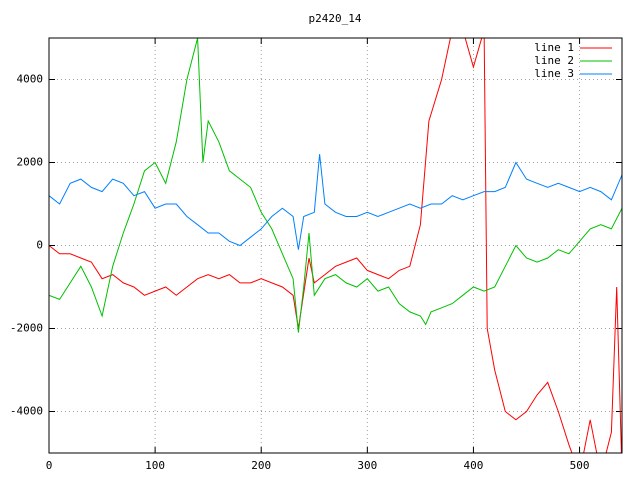 The image size is (640, 480). What do you see at coordinates (554, 47) in the screenshot?
I see `legend-label: line 1` at bounding box center [554, 47].